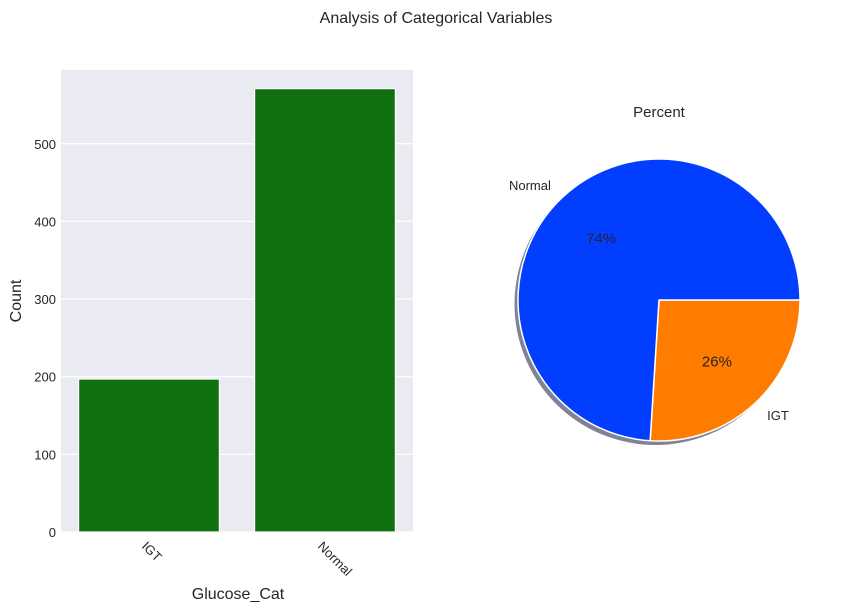  I want to click on bar-y-axis-label: Count, so click(16, 300).